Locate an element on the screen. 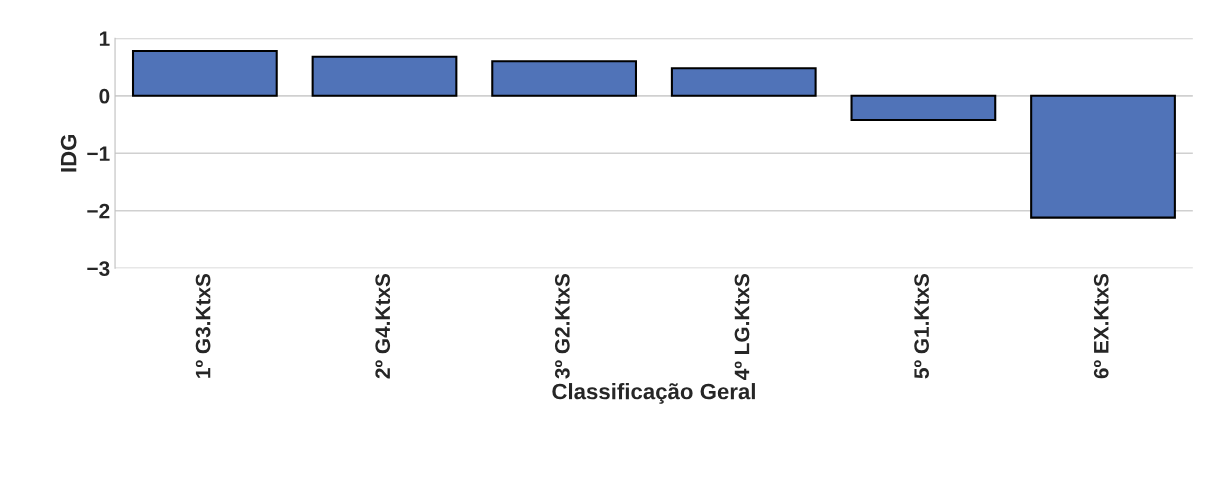 Image resolution: width=1211 pixels, height=479 pixels. x-tick-label: 5º G1.KtxS is located at coordinates (921, 326).